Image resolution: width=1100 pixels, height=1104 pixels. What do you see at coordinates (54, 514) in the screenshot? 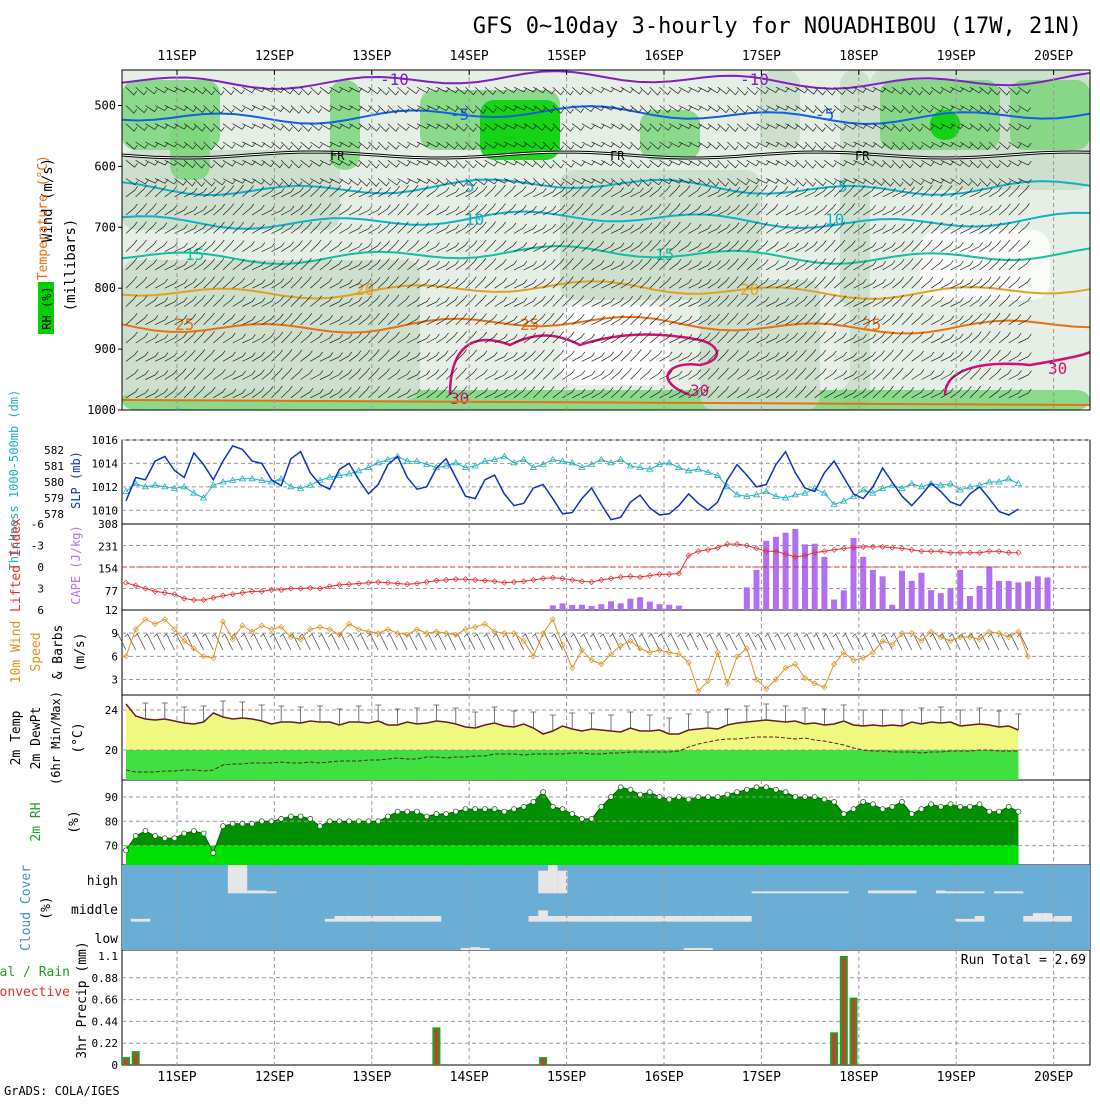
I see `thickness-tick-label: 578` at bounding box center [54, 514].